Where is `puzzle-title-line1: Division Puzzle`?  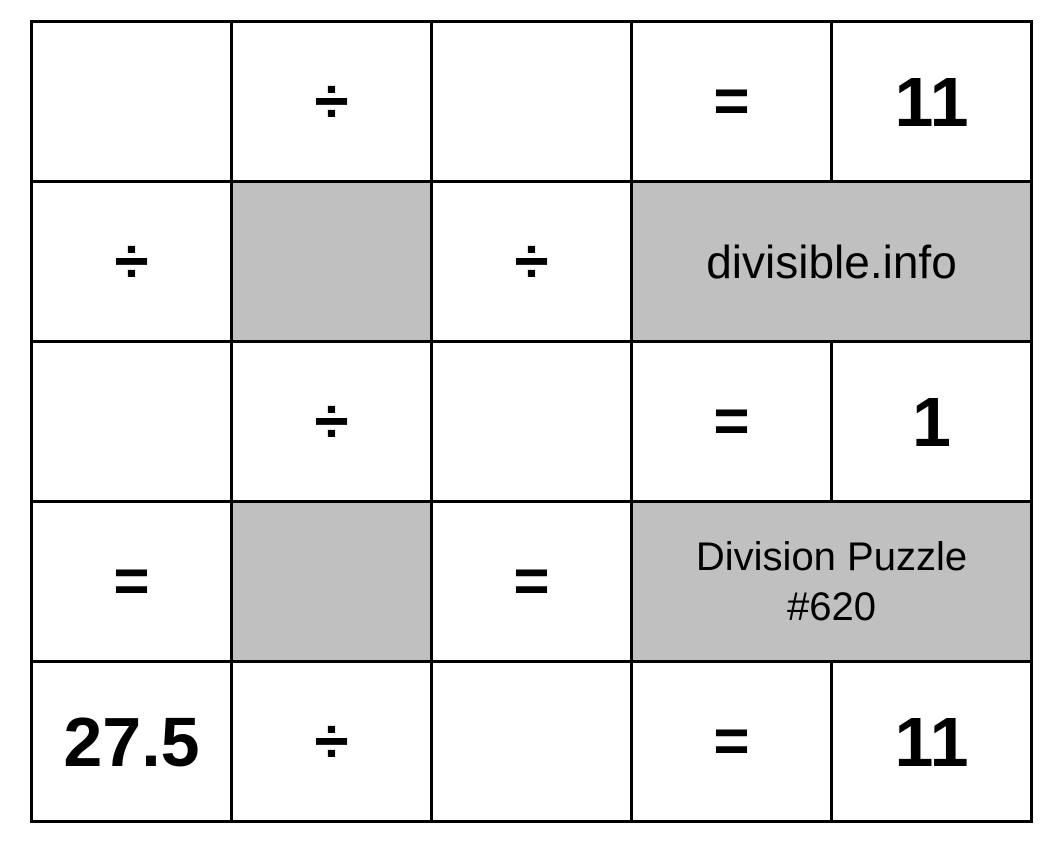 puzzle-title-line1: Division Puzzle is located at coordinates (831, 556).